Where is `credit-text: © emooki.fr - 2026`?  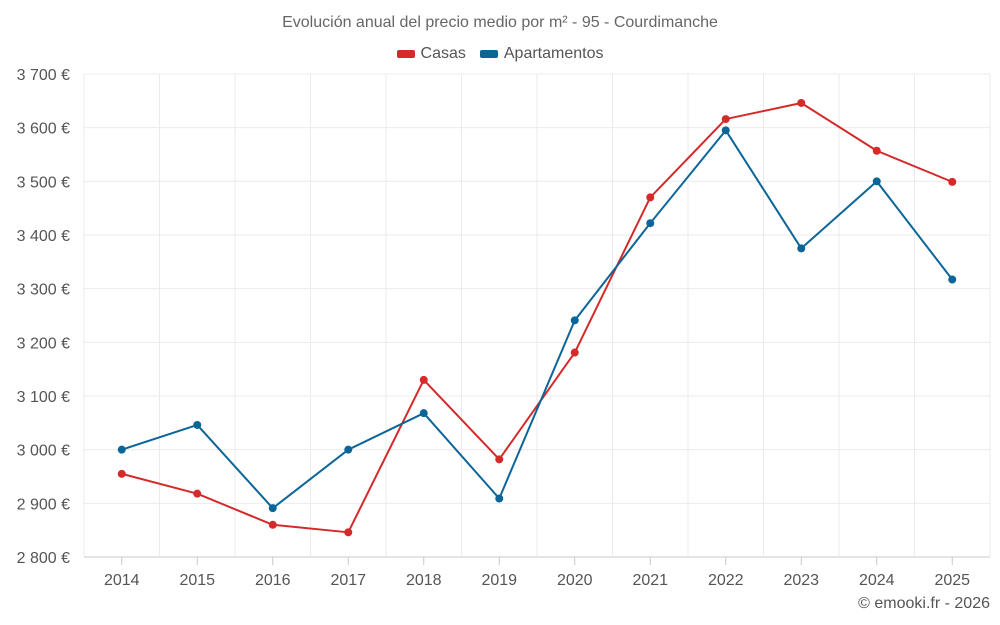
credit-text: © emooki.fr - 2026 is located at coordinates (924, 603).